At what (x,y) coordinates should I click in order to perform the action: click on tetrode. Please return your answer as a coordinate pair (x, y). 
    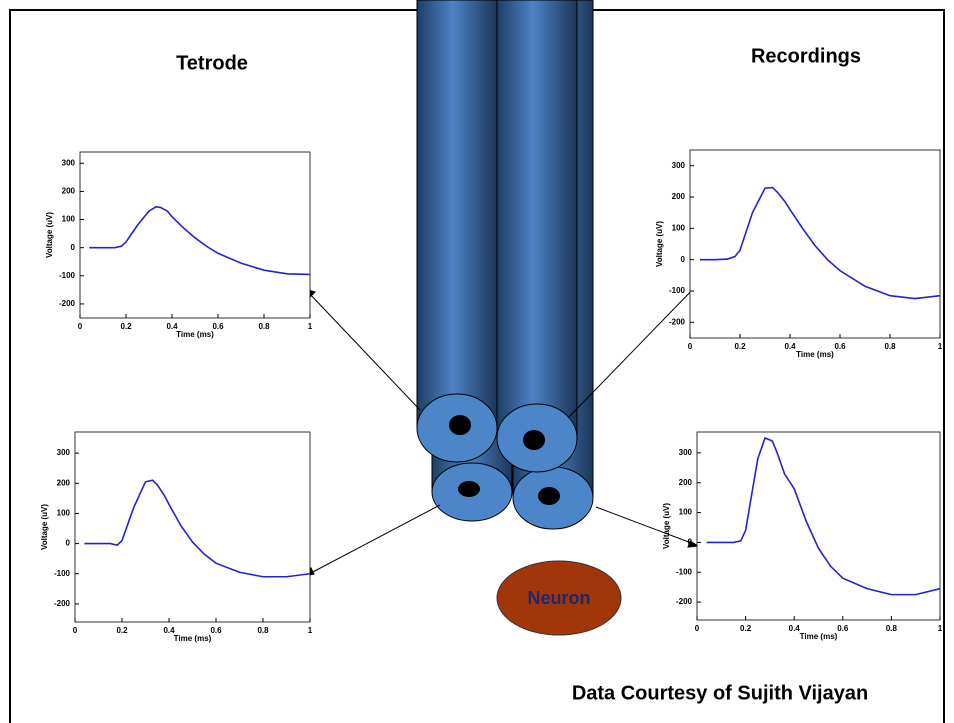
    Looking at the image, I should click on (505, 265).